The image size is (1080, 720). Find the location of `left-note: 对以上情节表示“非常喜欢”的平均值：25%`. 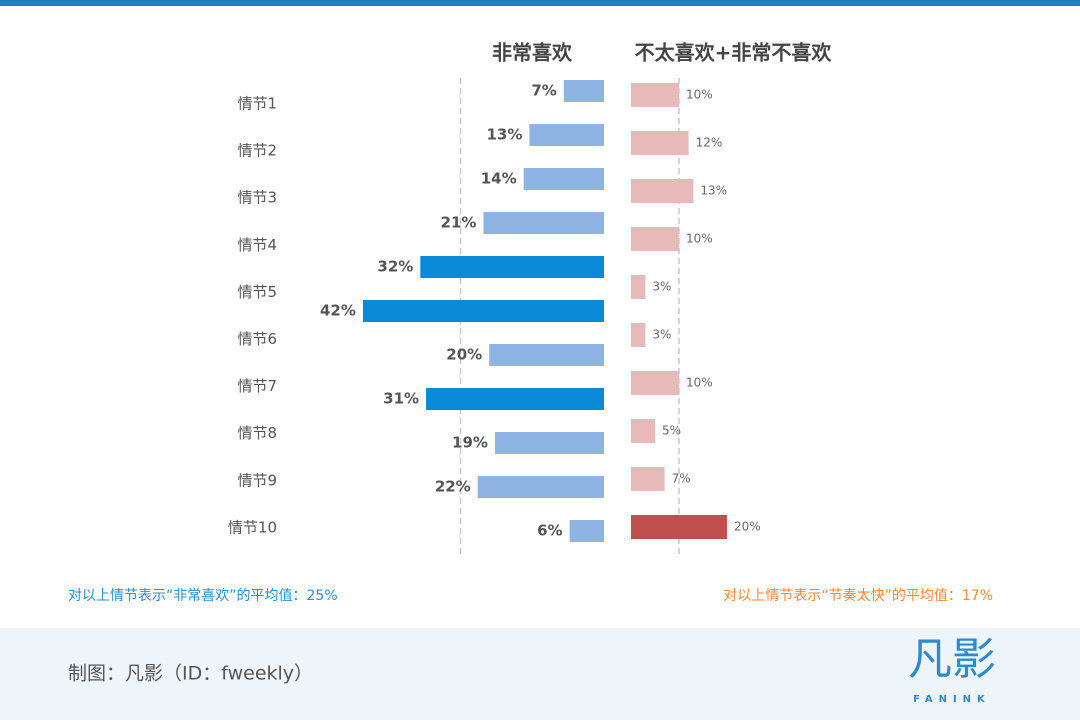

left-note: 对以上情节表示“非常喜欢”的平均值：25% is located at coordinates (203, 596).